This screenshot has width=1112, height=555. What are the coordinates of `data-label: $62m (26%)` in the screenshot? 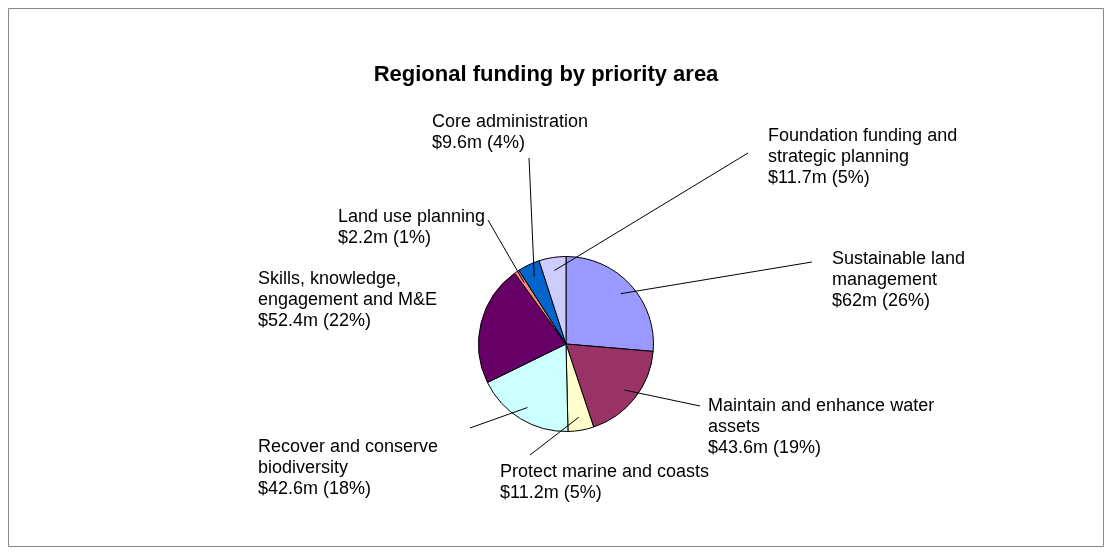 It's located at (881, 299).